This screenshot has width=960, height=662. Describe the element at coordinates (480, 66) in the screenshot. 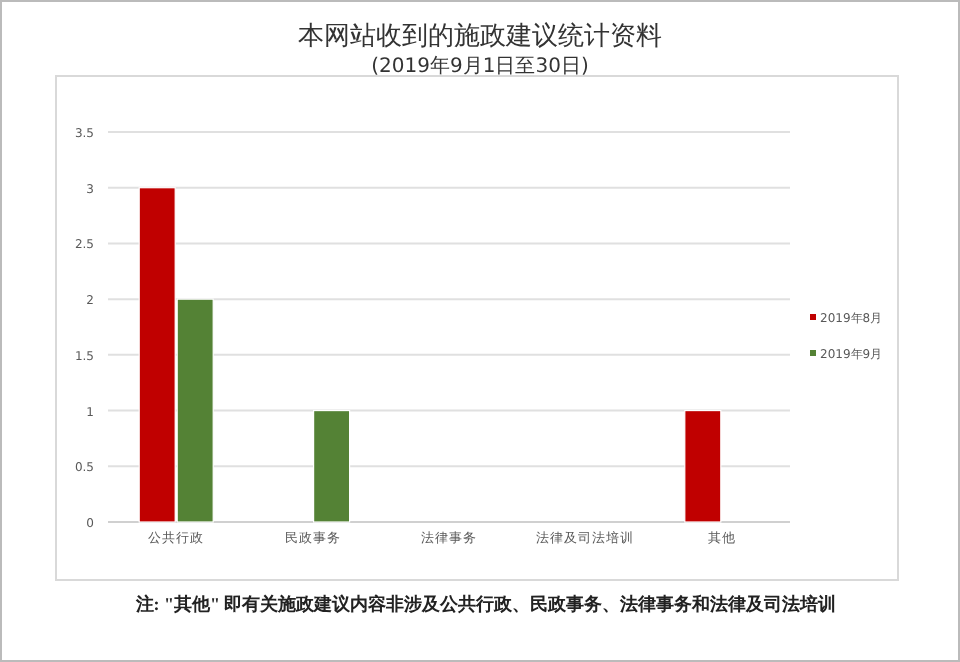

I see `chart-subtitle: (2019年9月1日至30日)` at that location.